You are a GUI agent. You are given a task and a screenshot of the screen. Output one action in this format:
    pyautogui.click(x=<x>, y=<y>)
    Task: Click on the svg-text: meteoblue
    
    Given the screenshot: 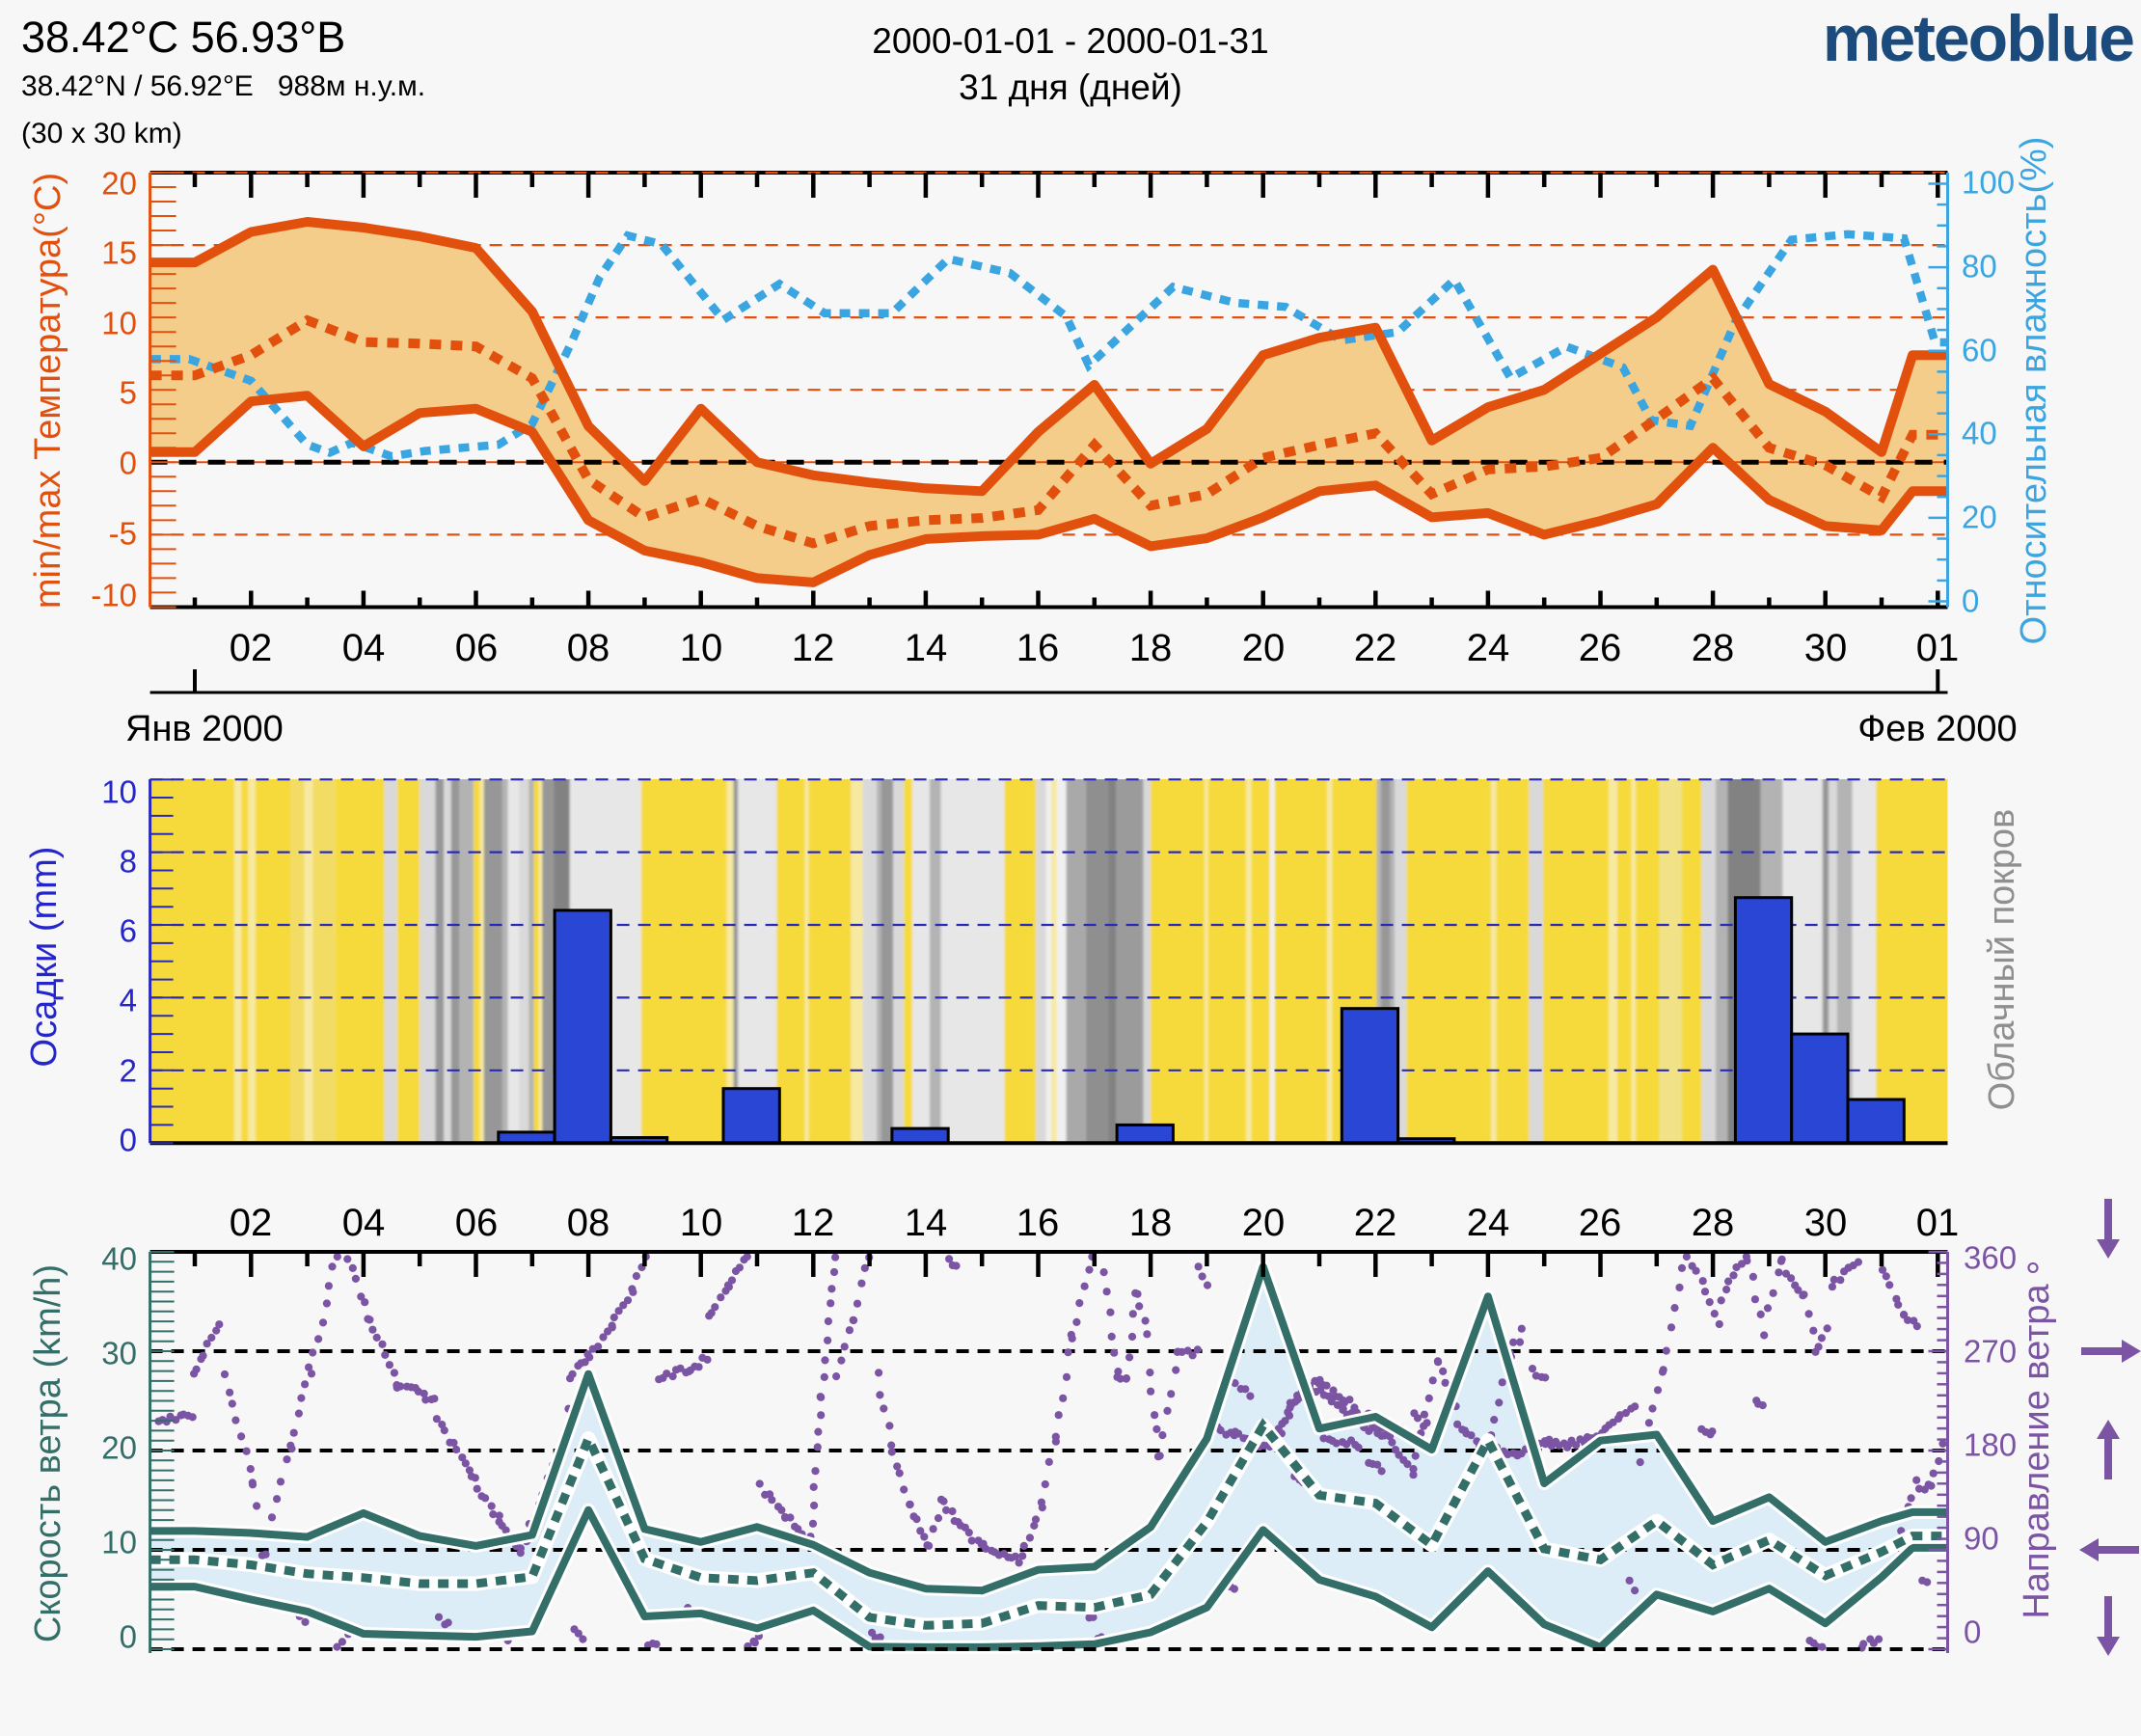 What is the action you would take?
    pyautogui.click(x=1978, y=38)
    